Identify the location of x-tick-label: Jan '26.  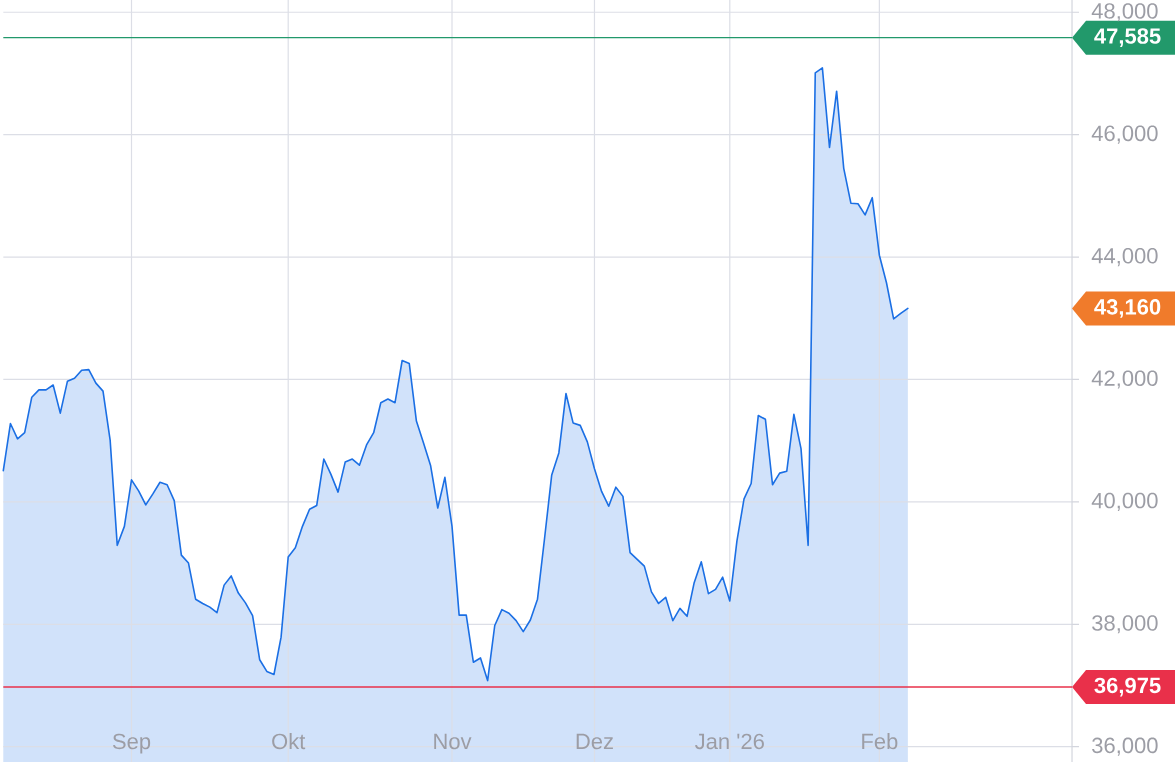
(729, 741).